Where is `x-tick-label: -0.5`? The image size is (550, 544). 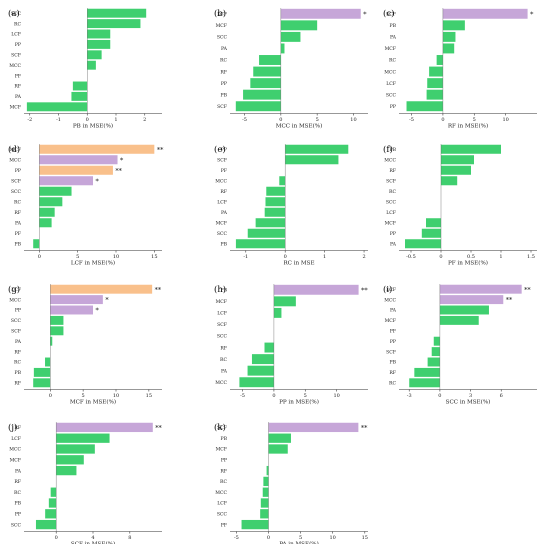
x-tick-label: -0.5 is located at coordinates (411, 257).